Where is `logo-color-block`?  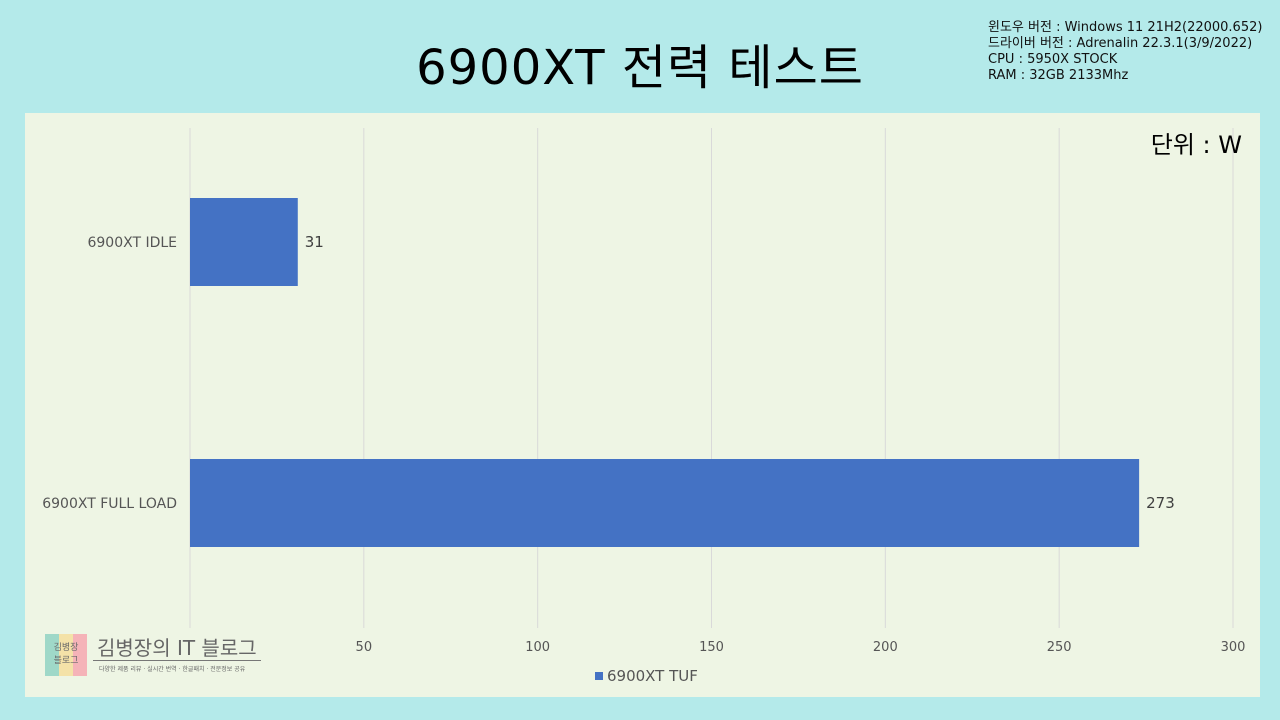 logo-color-block is located at coordinates (66, 655).